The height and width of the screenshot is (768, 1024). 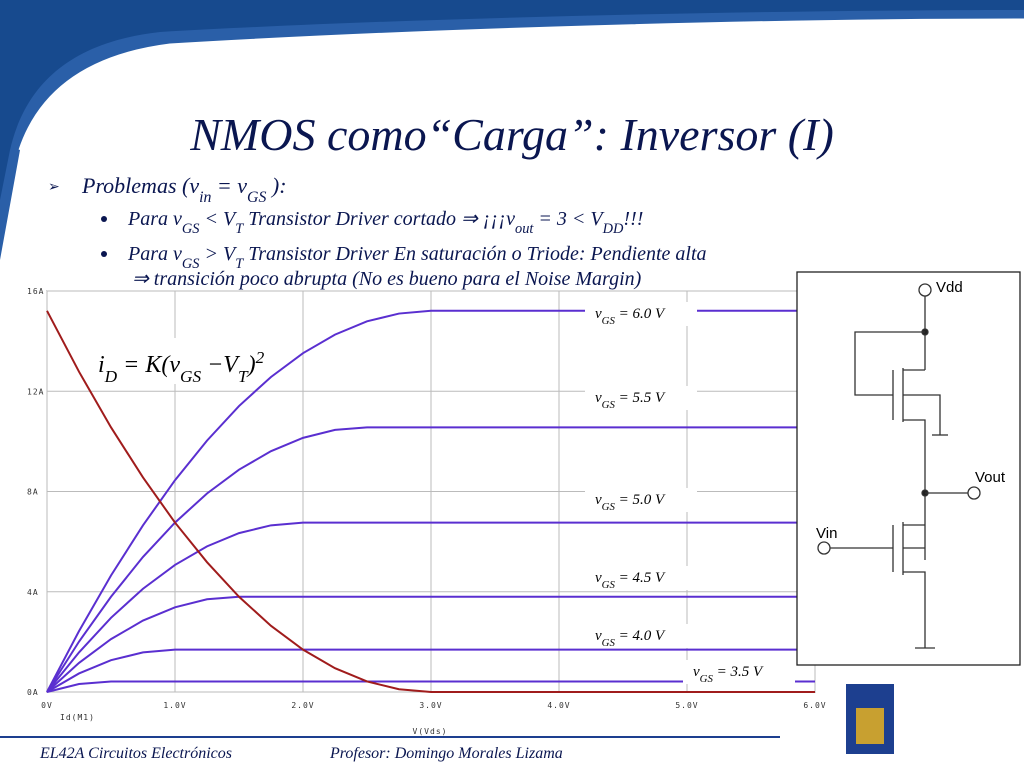 What do you see at coordinates (630, 580) in the screenshot?
I see `series-label: vGS = 4.5 V` at bounding box center [630, 580].